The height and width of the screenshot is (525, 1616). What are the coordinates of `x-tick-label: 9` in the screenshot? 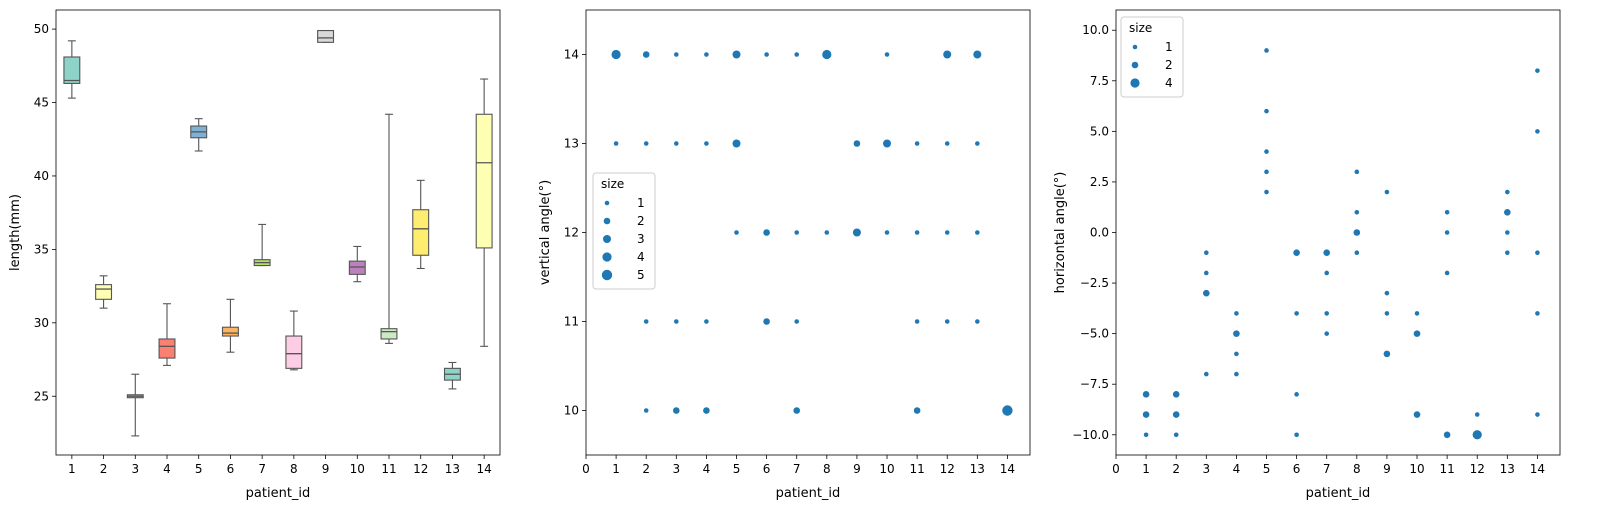 It's located at (1387, 469).